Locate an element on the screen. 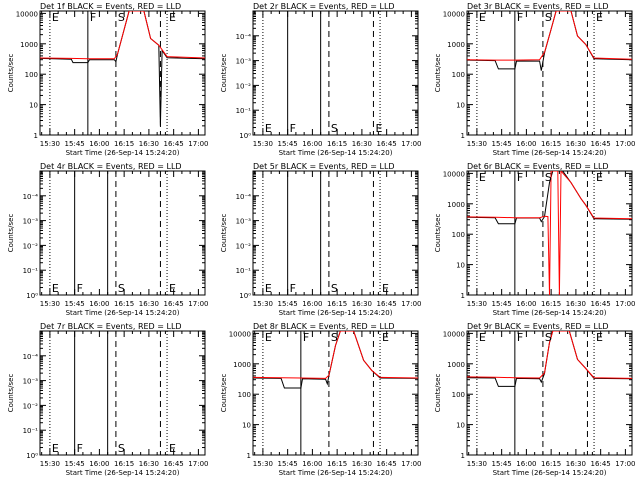 Image resolution: width=640 pixels, height=480 pixels. panel-title: Det 5r BLACK = Events, RED = LLD is located at coordinates (324, 166).